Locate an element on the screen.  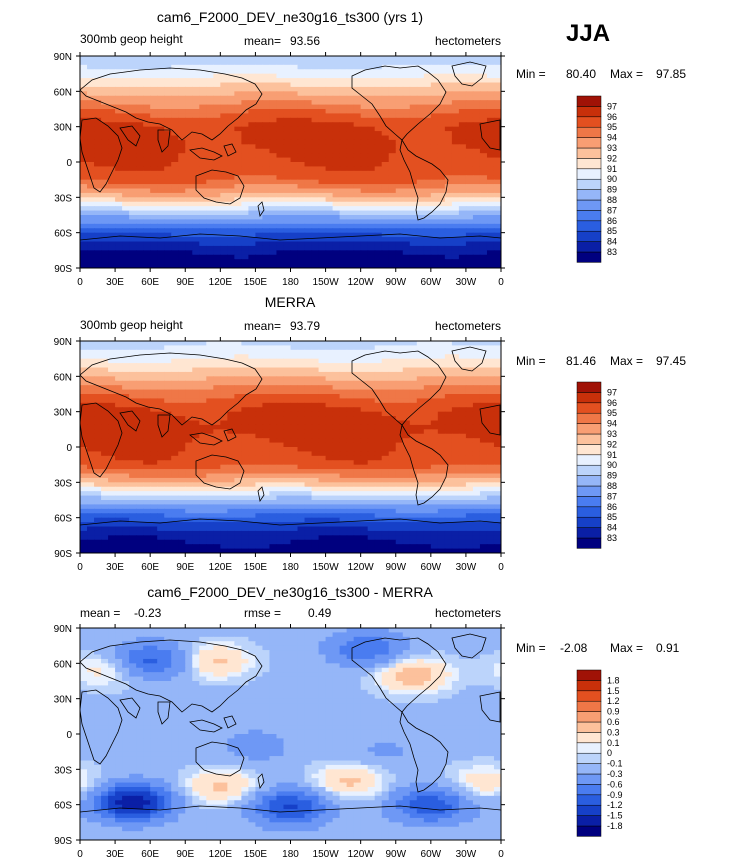
colorbar-swatch is located at coordinates (589, 195).